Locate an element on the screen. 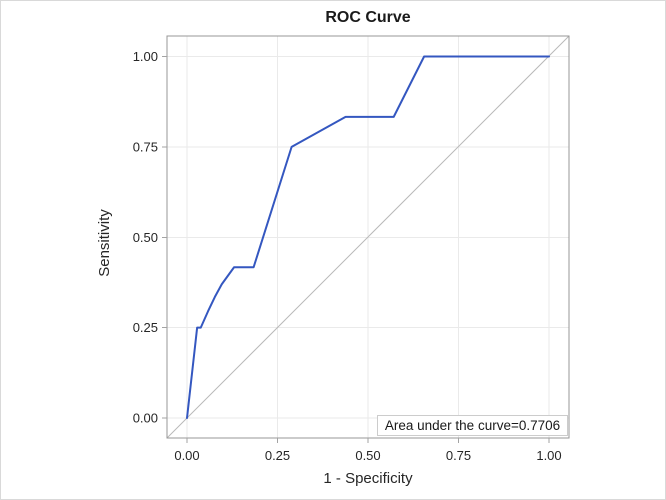 The width and height of the screenshot is (666, 500). x-axis-label: 1 - Specificity is located at coordinates (368, 478).